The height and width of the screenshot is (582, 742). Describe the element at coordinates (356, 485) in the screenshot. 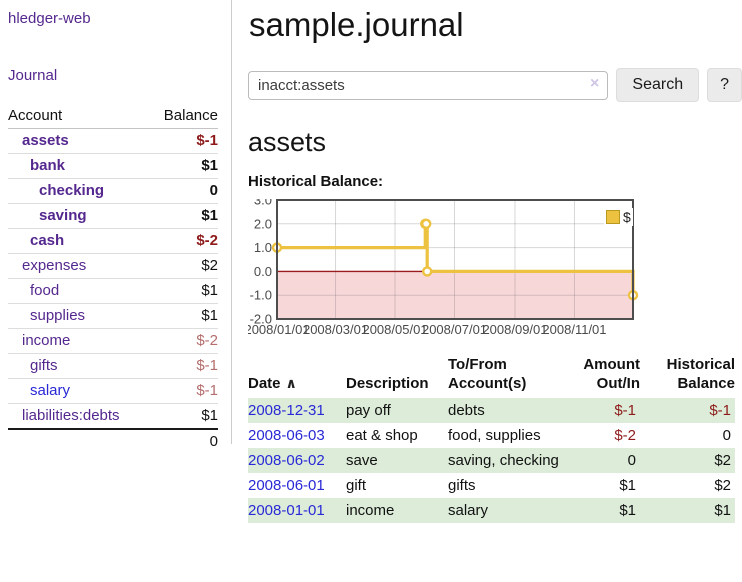

I see `transaction-description: gift` at that location.